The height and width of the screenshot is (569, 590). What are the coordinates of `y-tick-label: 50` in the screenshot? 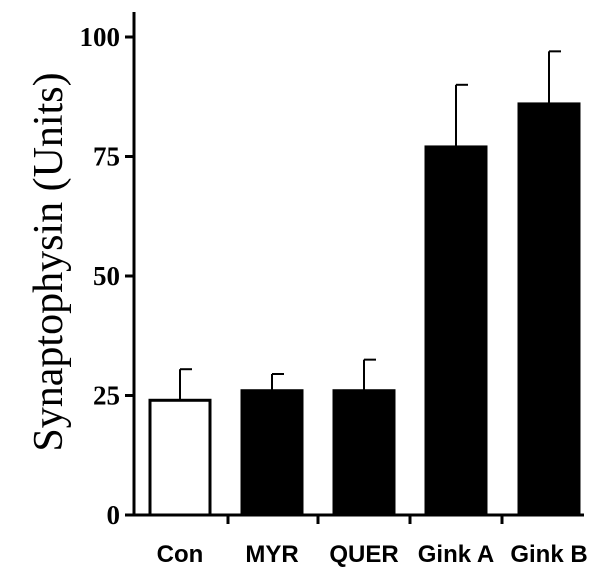 It's located at (106, 276).